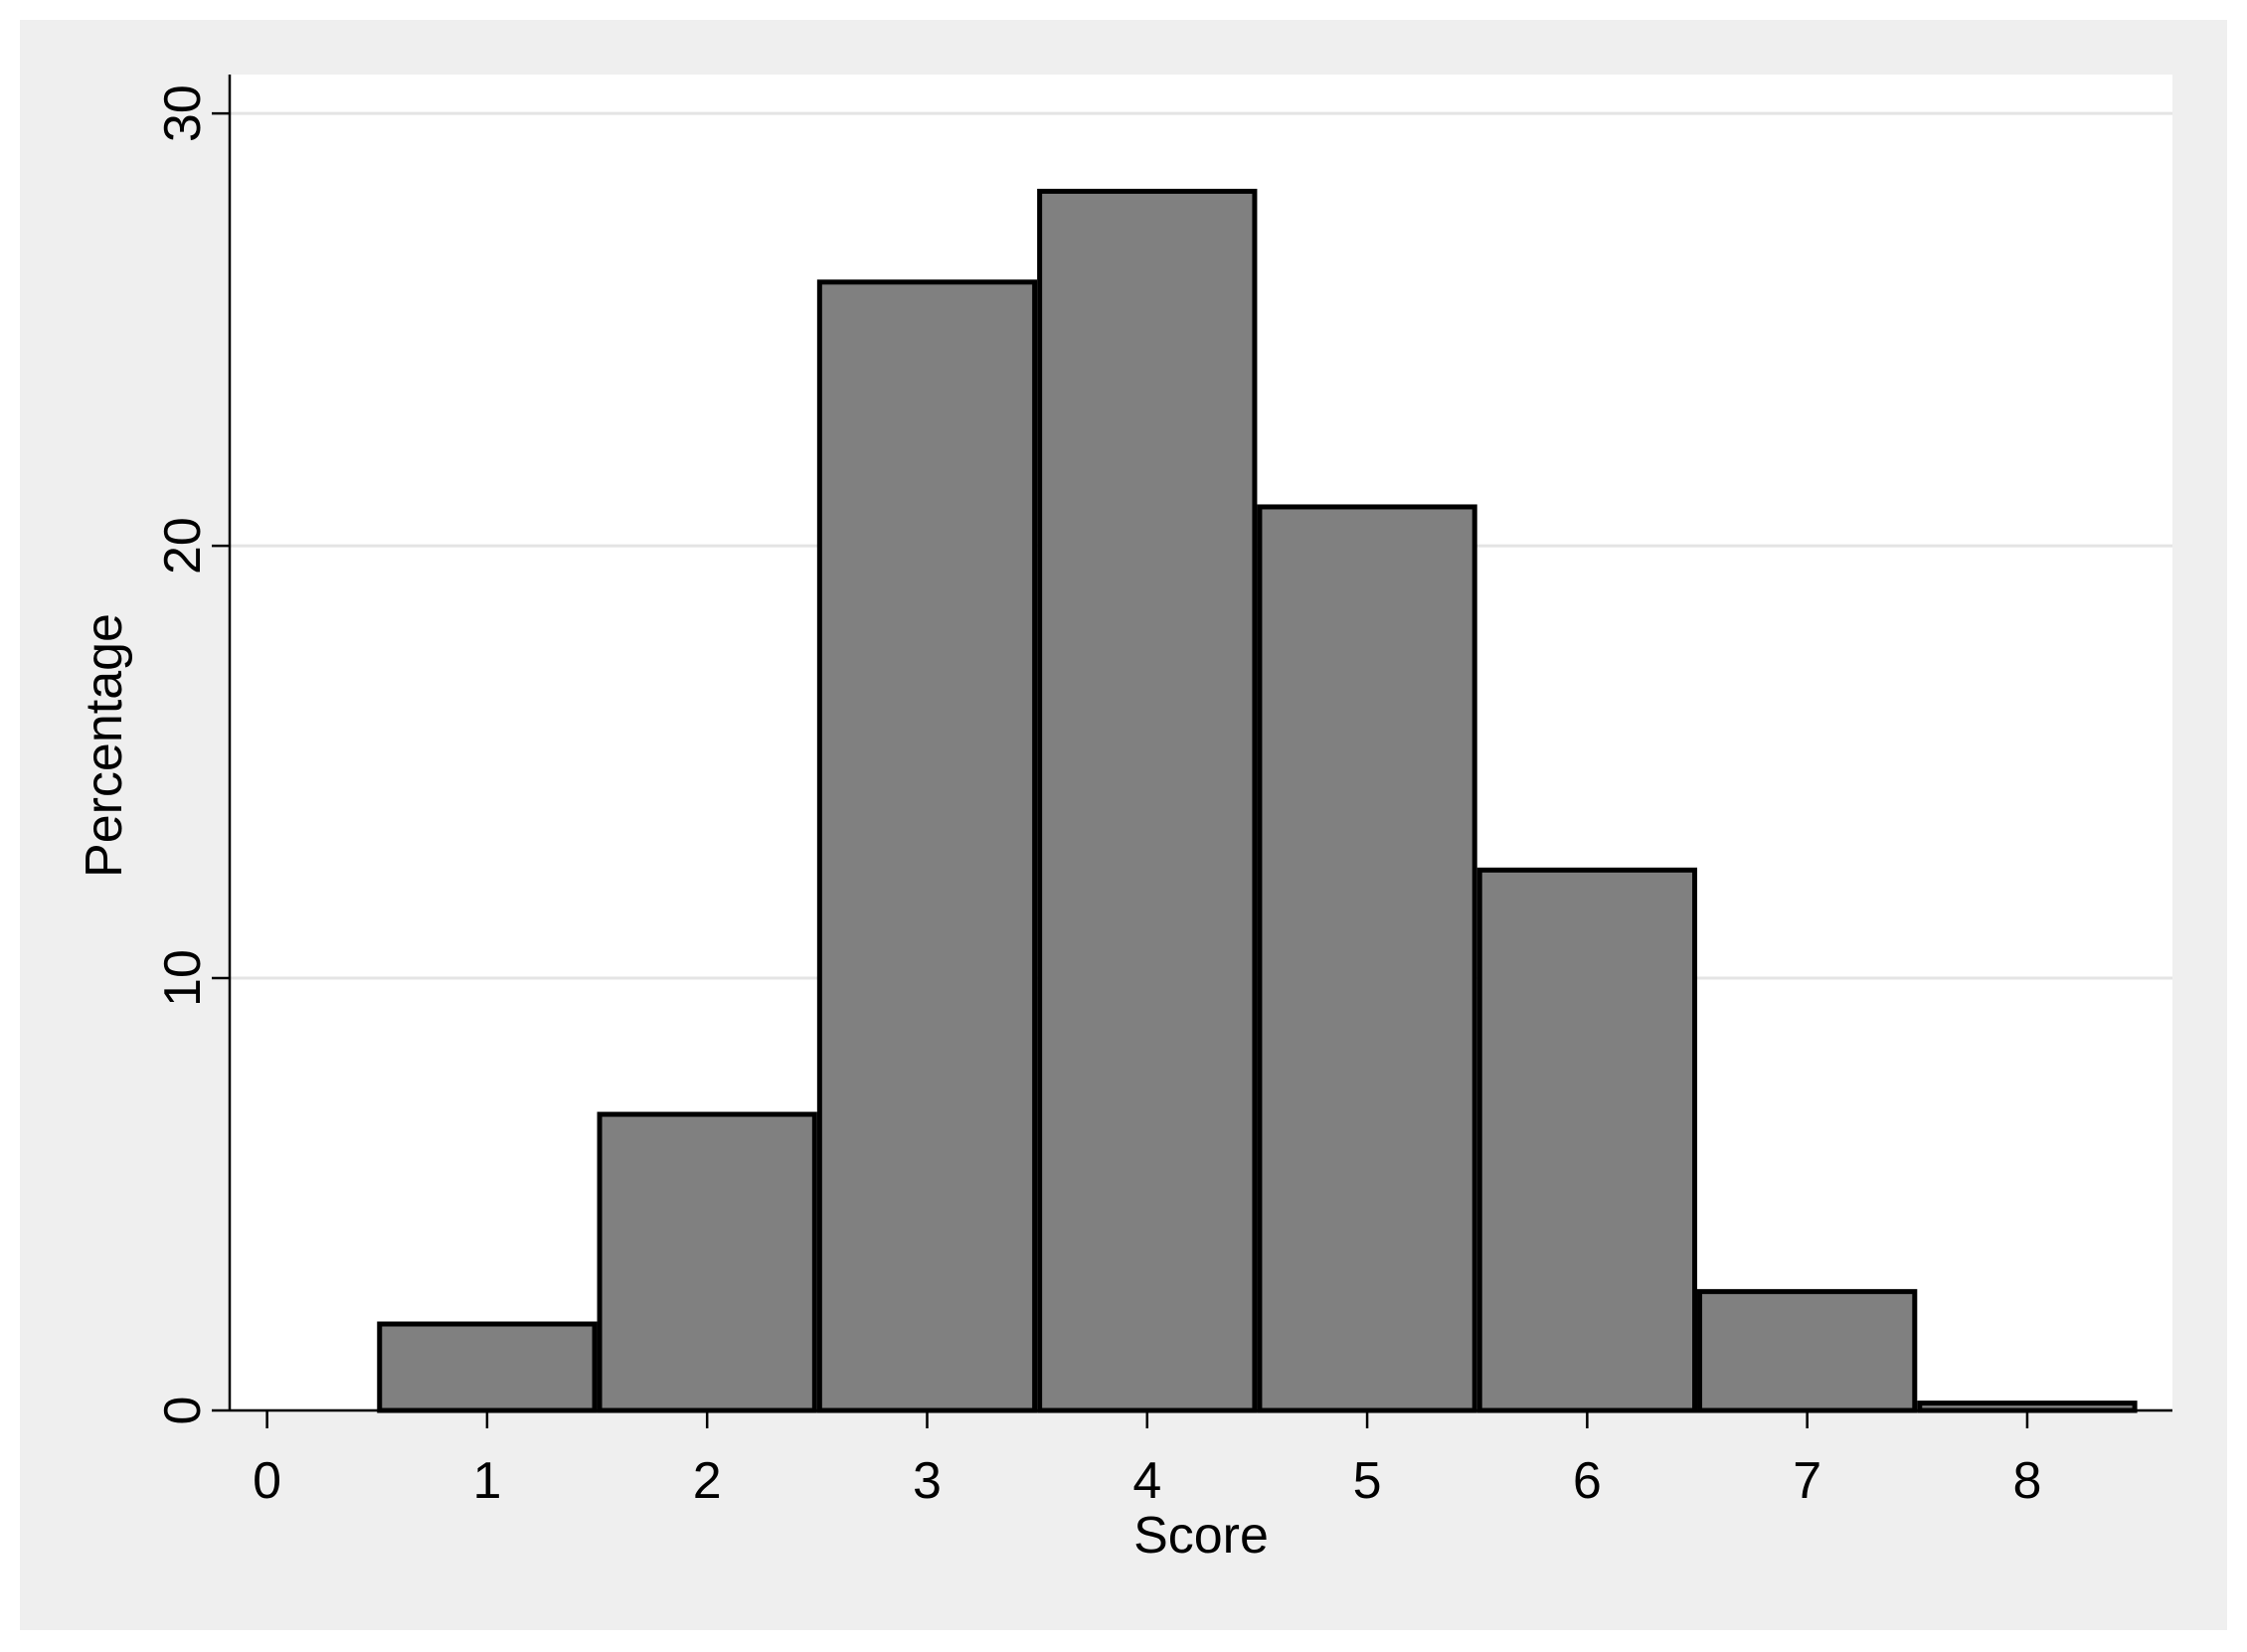 This screenshot has height=1652, width=2247. What do you see at coordinates (183, 113) in the screenshot?
I see `y-tick-label: 30` at bounding box center [183, 113].